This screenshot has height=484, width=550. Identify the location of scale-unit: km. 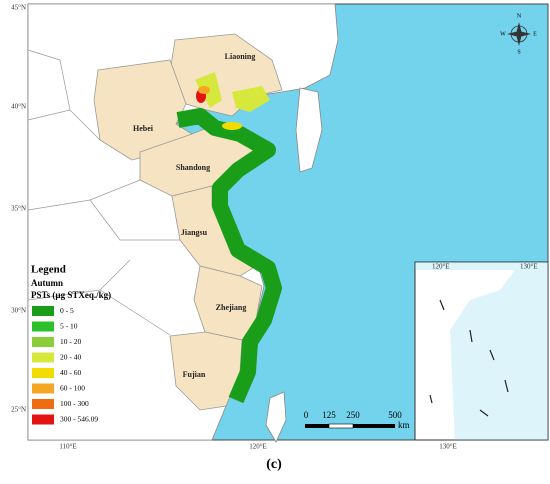
(404, 425).